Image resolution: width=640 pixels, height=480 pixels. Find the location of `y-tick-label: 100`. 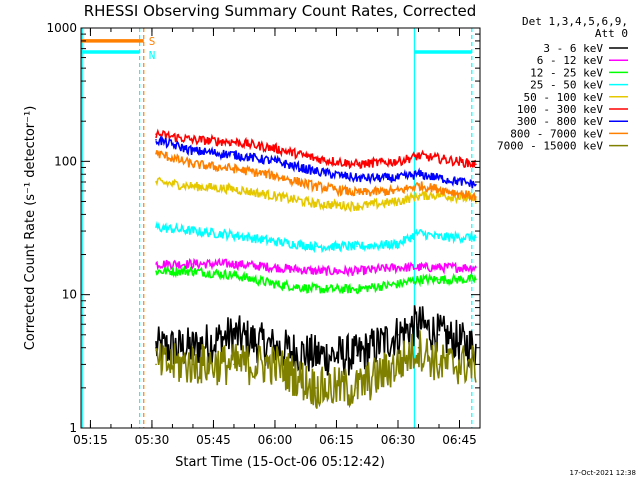

y-tick-label: 100 is located at coordinates (65, 161).